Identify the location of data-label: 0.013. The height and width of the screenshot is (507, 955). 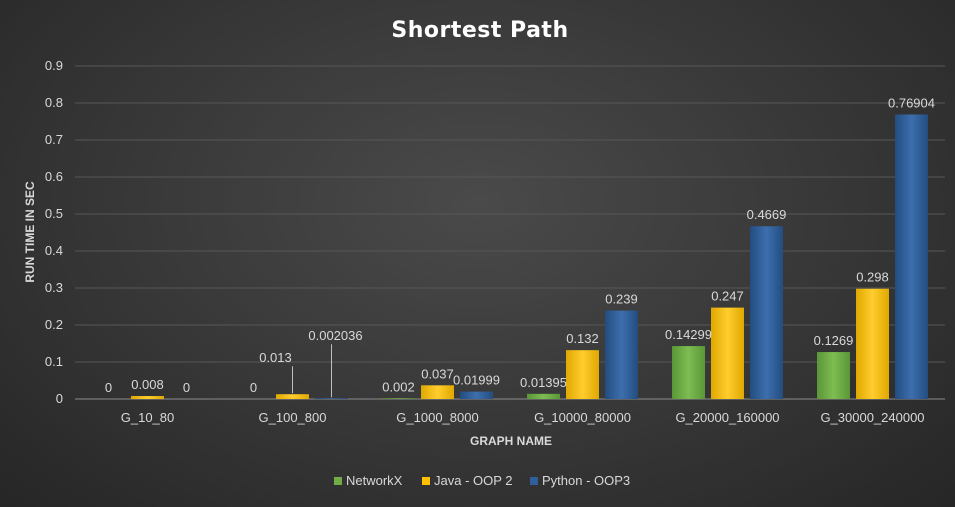
(275, 357).